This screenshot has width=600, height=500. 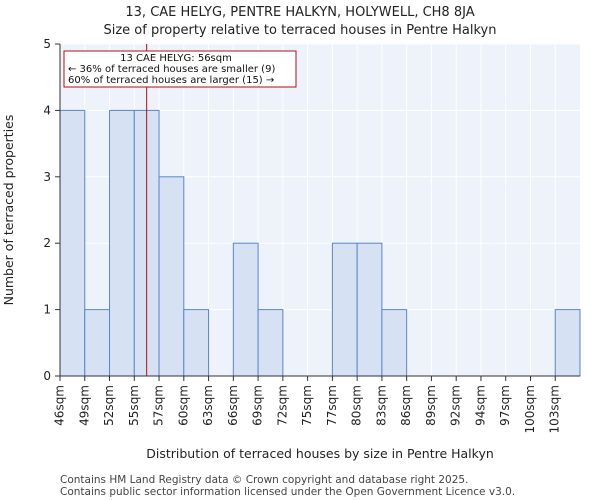 I want to click on y-tick-label: 0, so click(x=47, y=376).